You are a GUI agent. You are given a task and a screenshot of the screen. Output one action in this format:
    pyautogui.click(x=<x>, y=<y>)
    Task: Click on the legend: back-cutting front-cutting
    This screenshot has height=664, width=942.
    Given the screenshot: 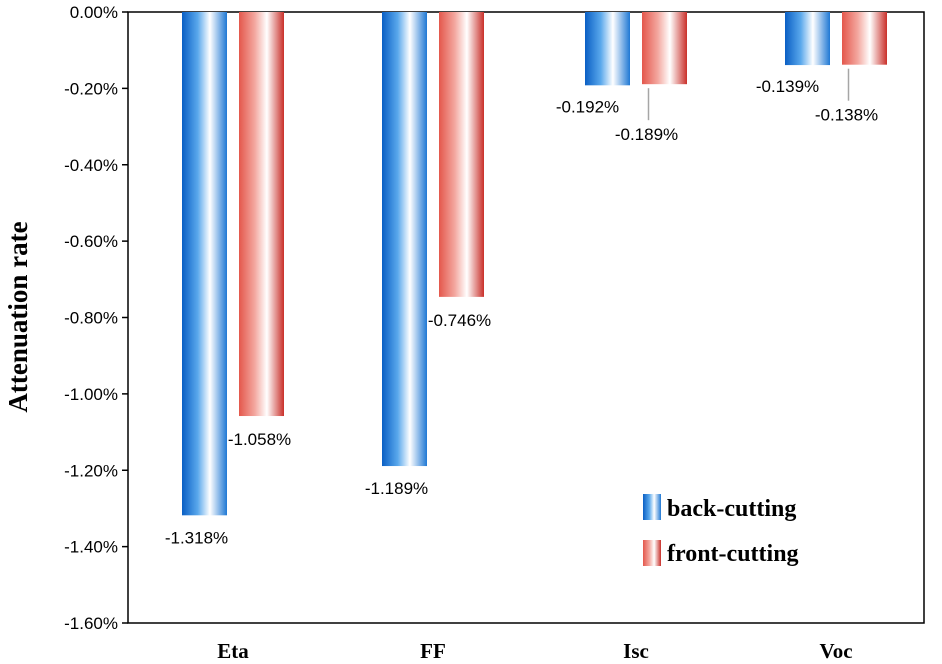 What is the action you would take?
    pyautogui.click(x=721, y=530)
    